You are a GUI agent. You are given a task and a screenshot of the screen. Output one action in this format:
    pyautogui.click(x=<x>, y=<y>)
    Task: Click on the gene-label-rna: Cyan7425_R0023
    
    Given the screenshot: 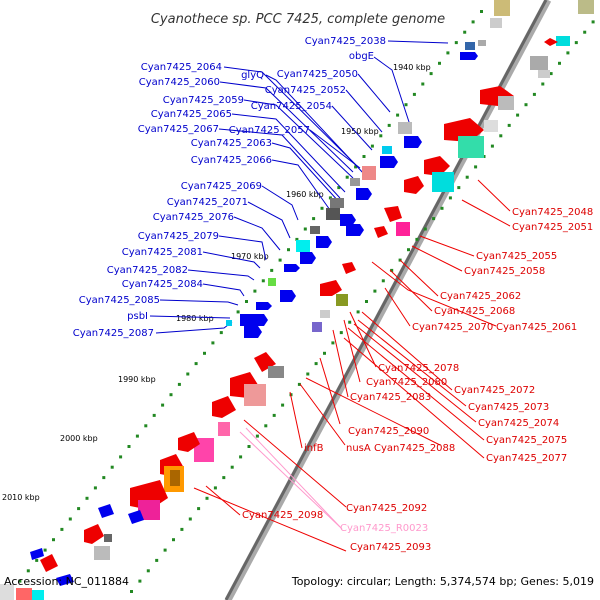 What is the action you would take?
    pyautogui.click(x=384, y=528)
    